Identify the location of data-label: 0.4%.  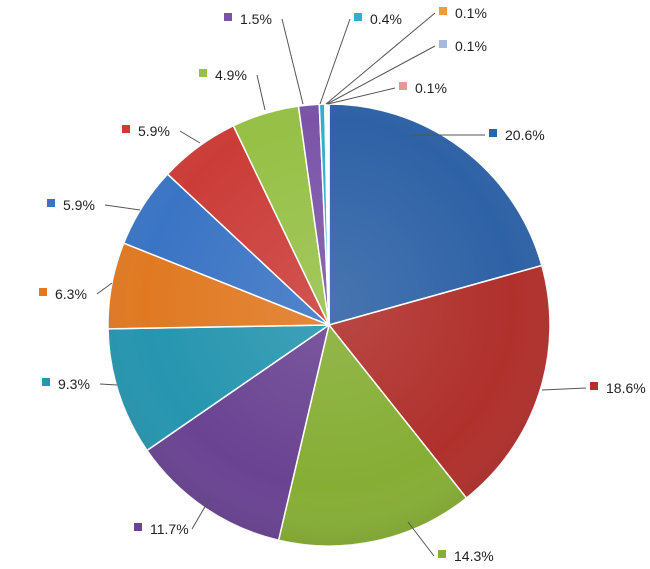
(386, 19).